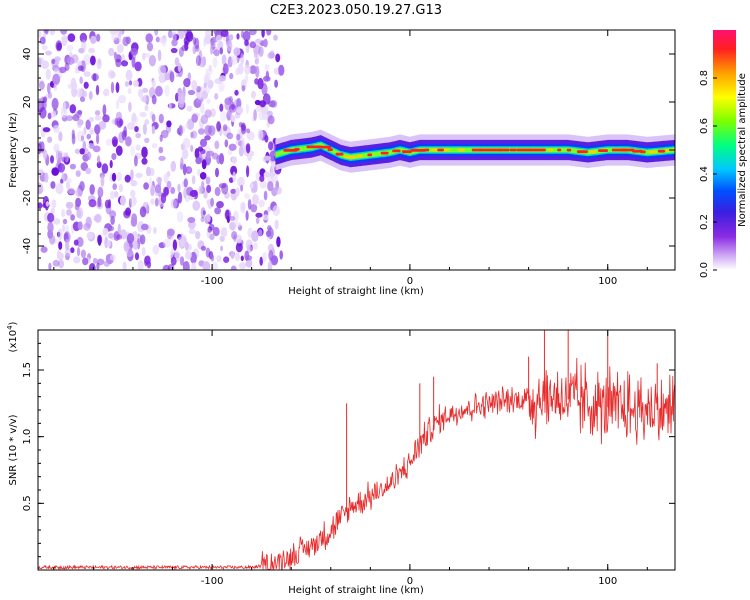 Image resolution: width=750 pixels, height=600 pixels. What do you see at coordinates (607, 581) in the screenshot?
I see `snr-xtick-label: 100` at bounding box center [607, 581].